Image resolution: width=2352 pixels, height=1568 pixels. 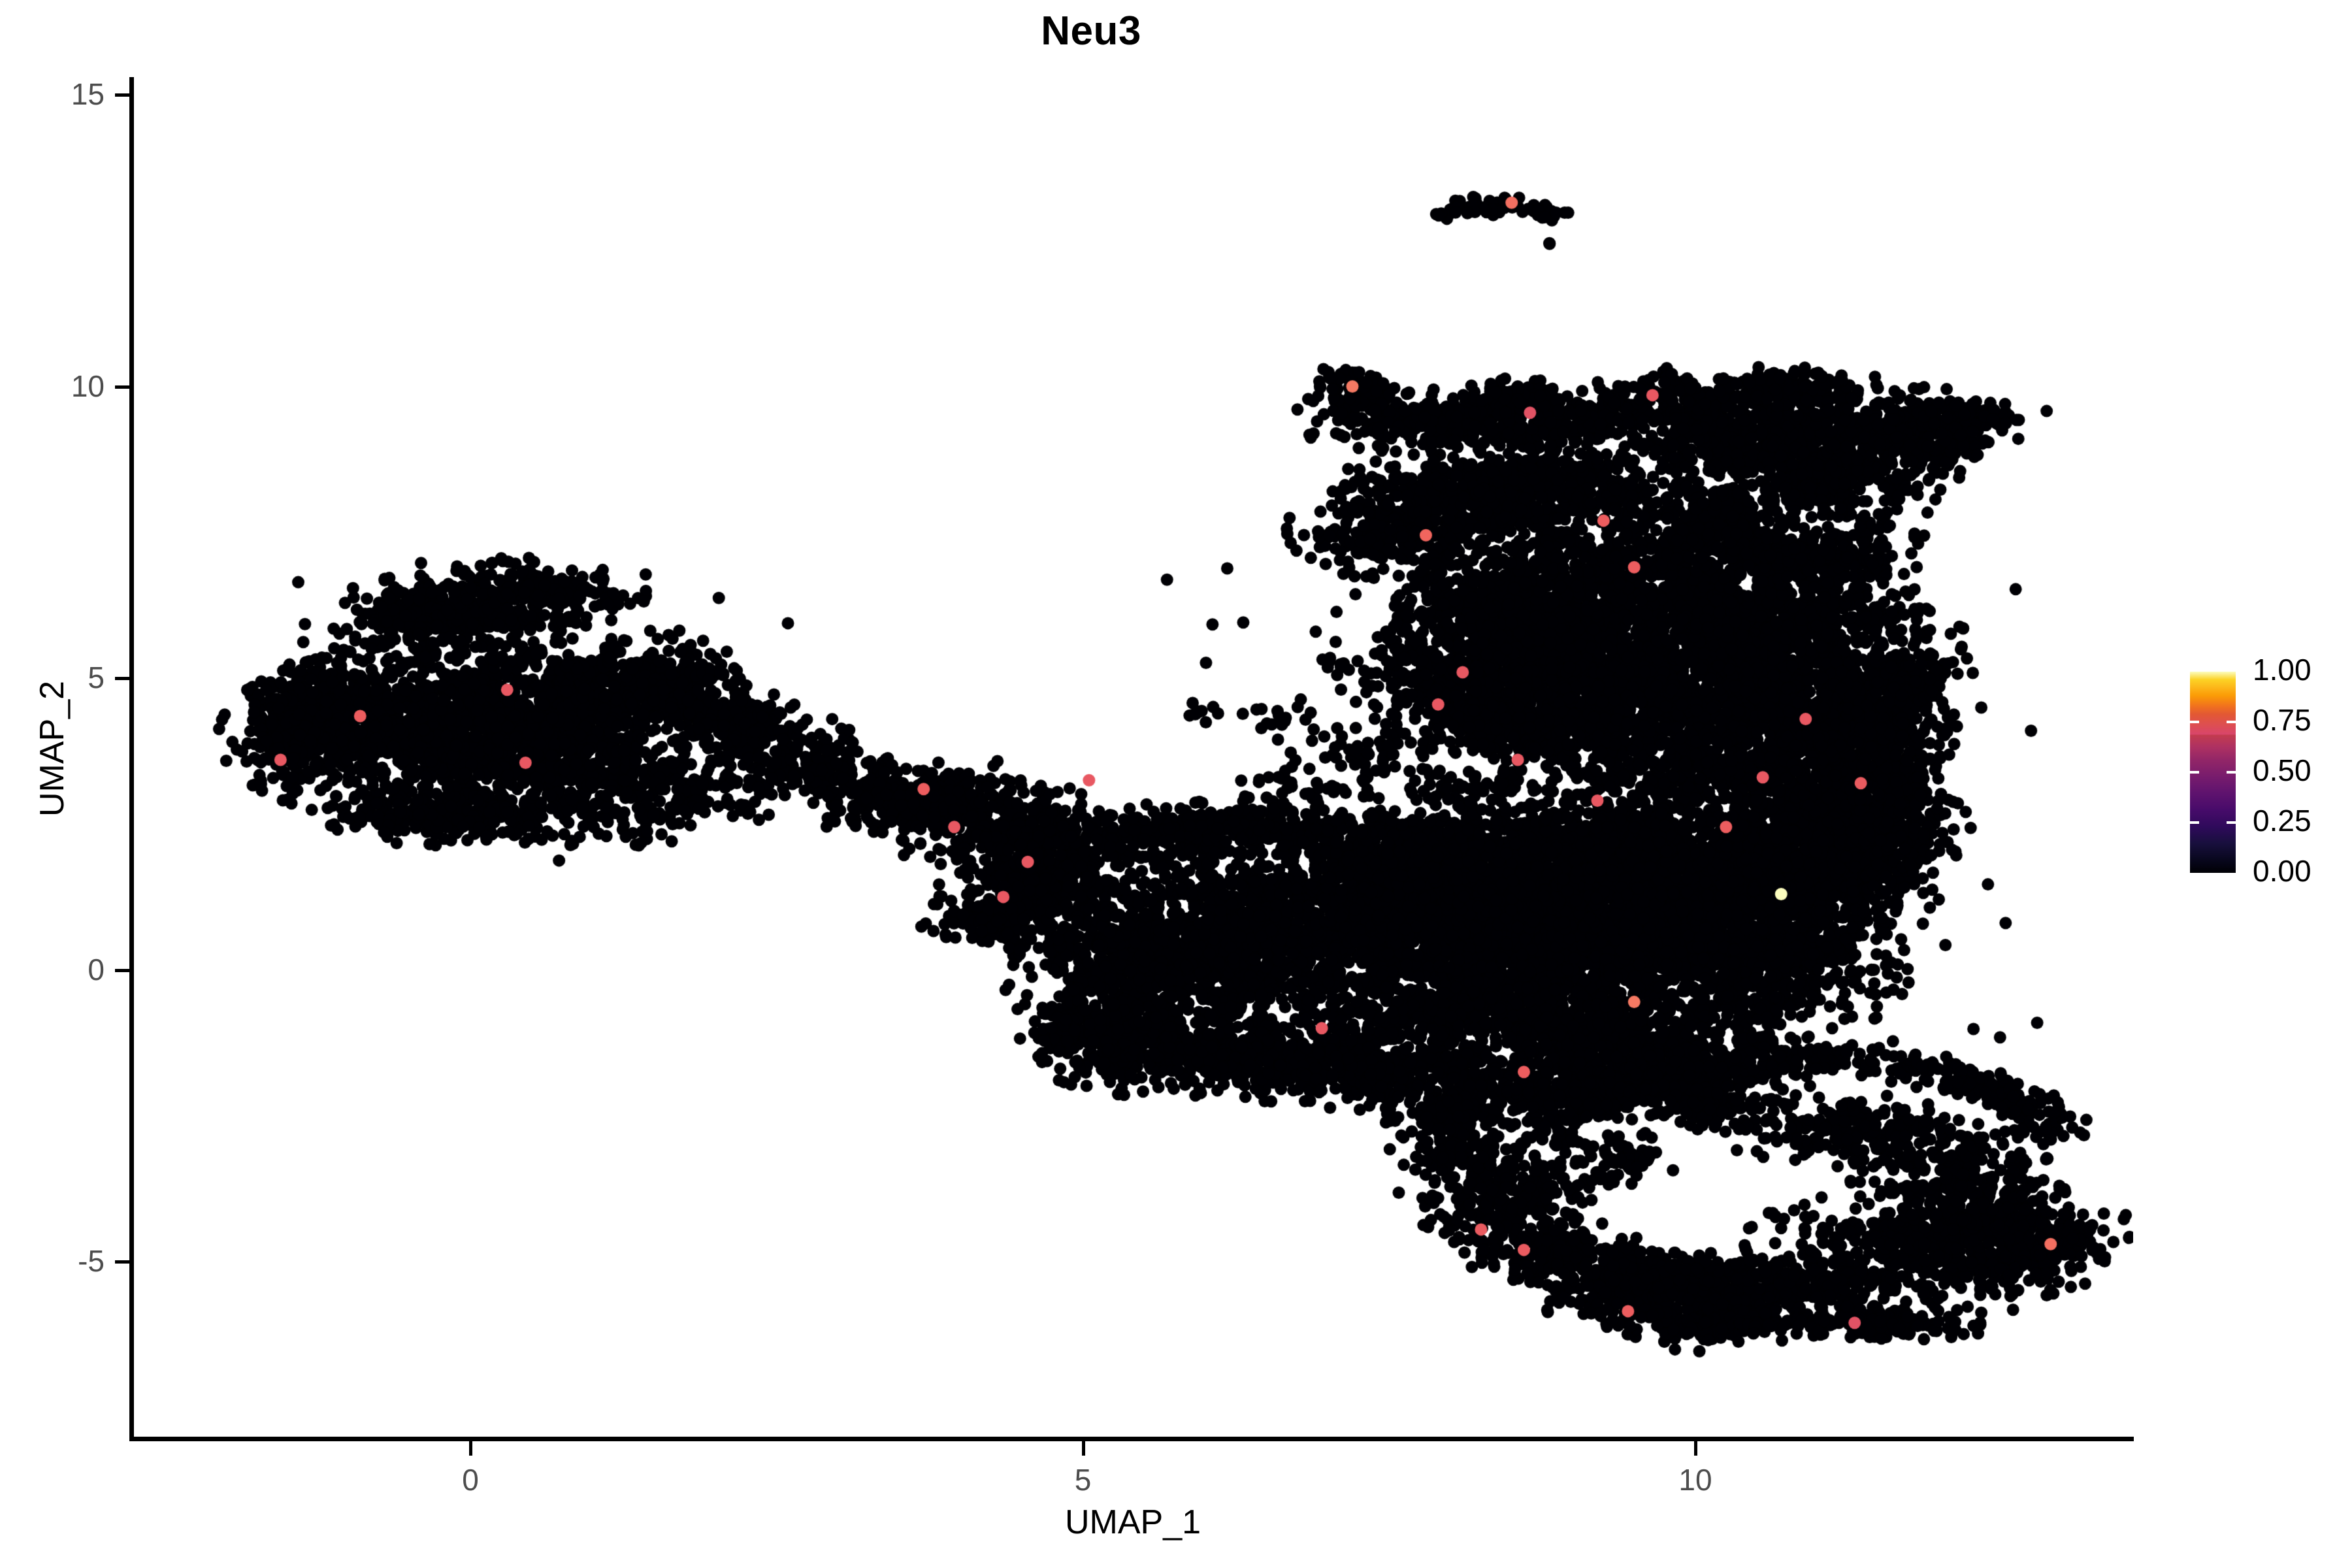 I want to click on legend-tick-label: 0.00, so click(x=2282, y=871).